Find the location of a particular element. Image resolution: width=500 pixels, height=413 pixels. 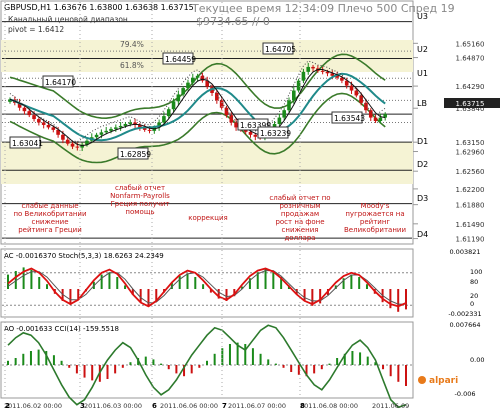

svg-text: 1.63543 is located at coordinates (349, 118).